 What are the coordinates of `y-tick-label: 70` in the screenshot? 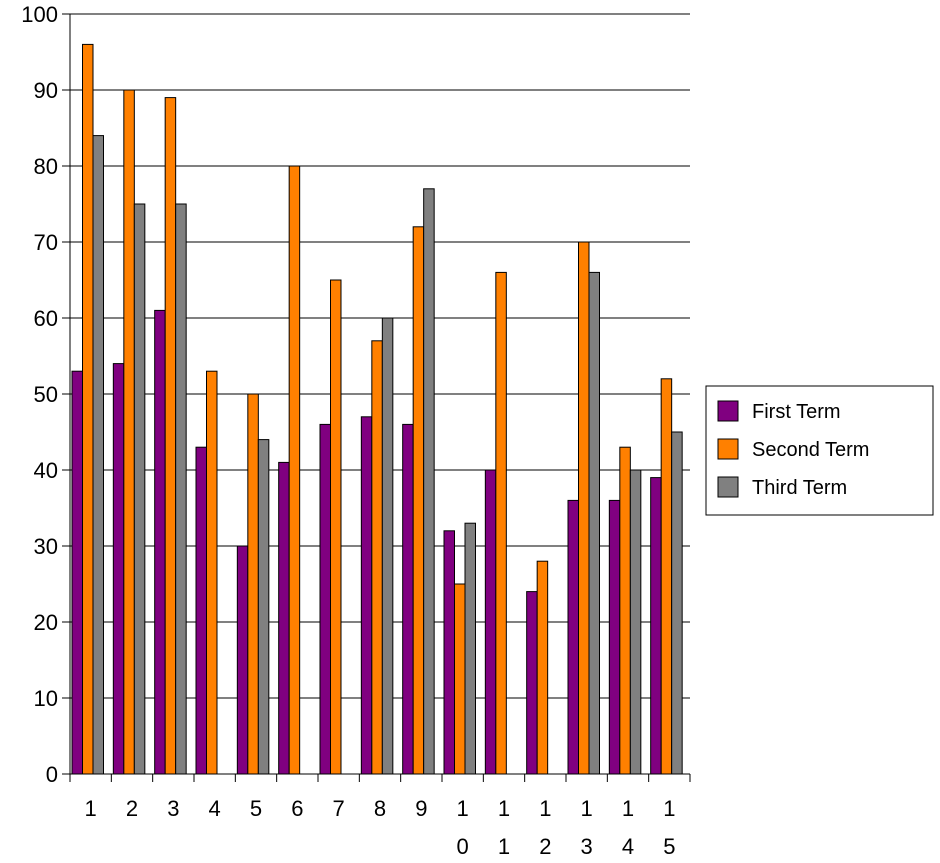 It's located at (46, 242).